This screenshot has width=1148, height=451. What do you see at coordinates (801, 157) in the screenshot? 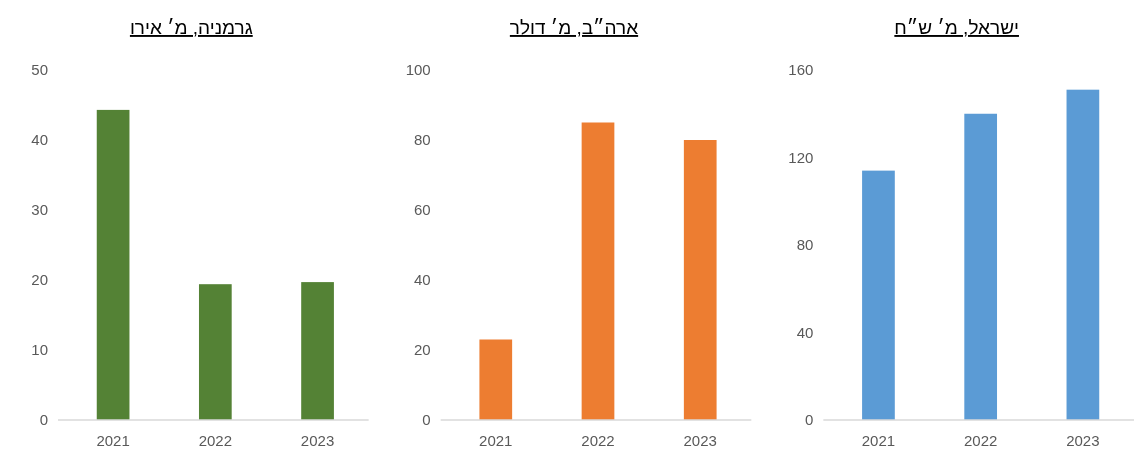
I see `y-tick-label: 120` at bounding box center [801, 157].